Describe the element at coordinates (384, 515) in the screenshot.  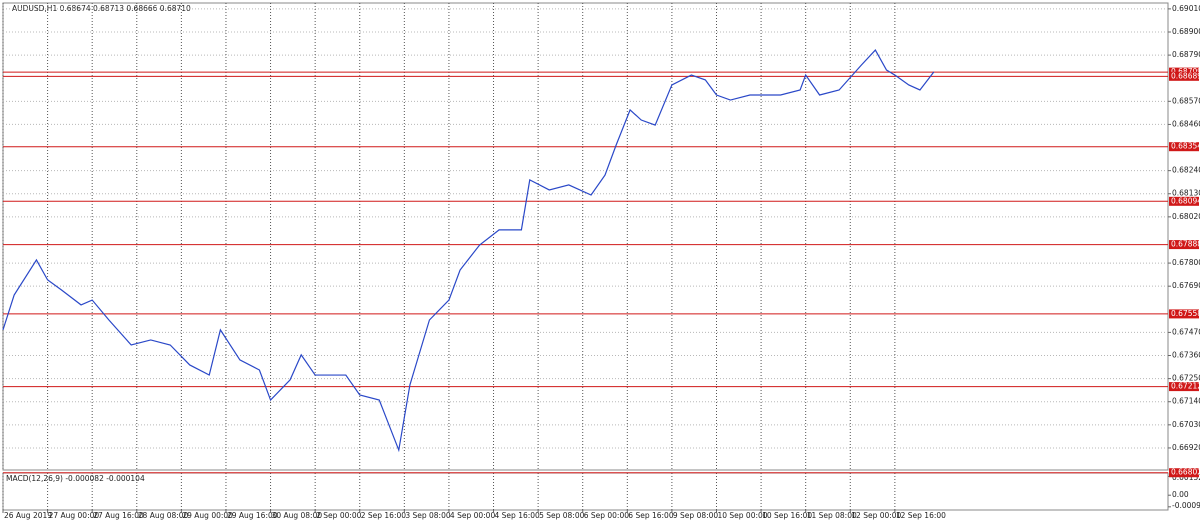
I see `x-tick-label: 2 Sep 16:00` at that location.